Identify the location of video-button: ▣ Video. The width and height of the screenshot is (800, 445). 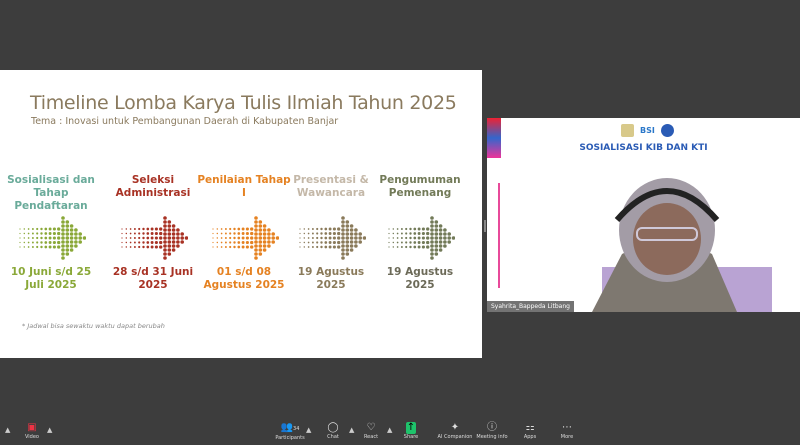
(32, 431).